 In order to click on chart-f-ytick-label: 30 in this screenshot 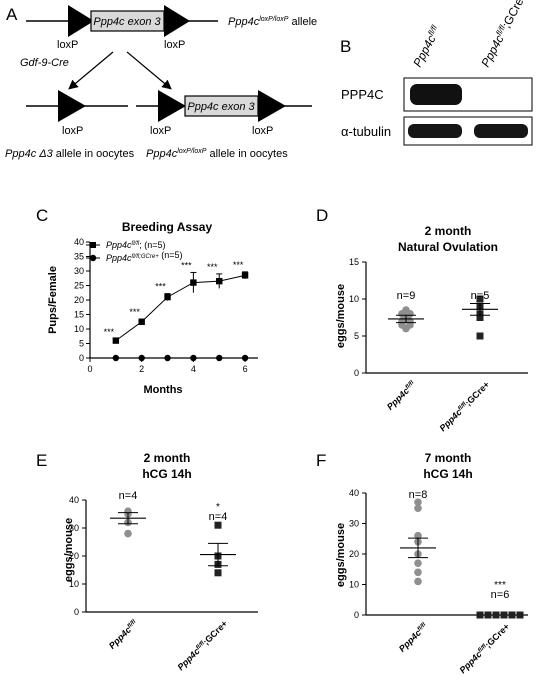, I will do `click(354, 524)`.